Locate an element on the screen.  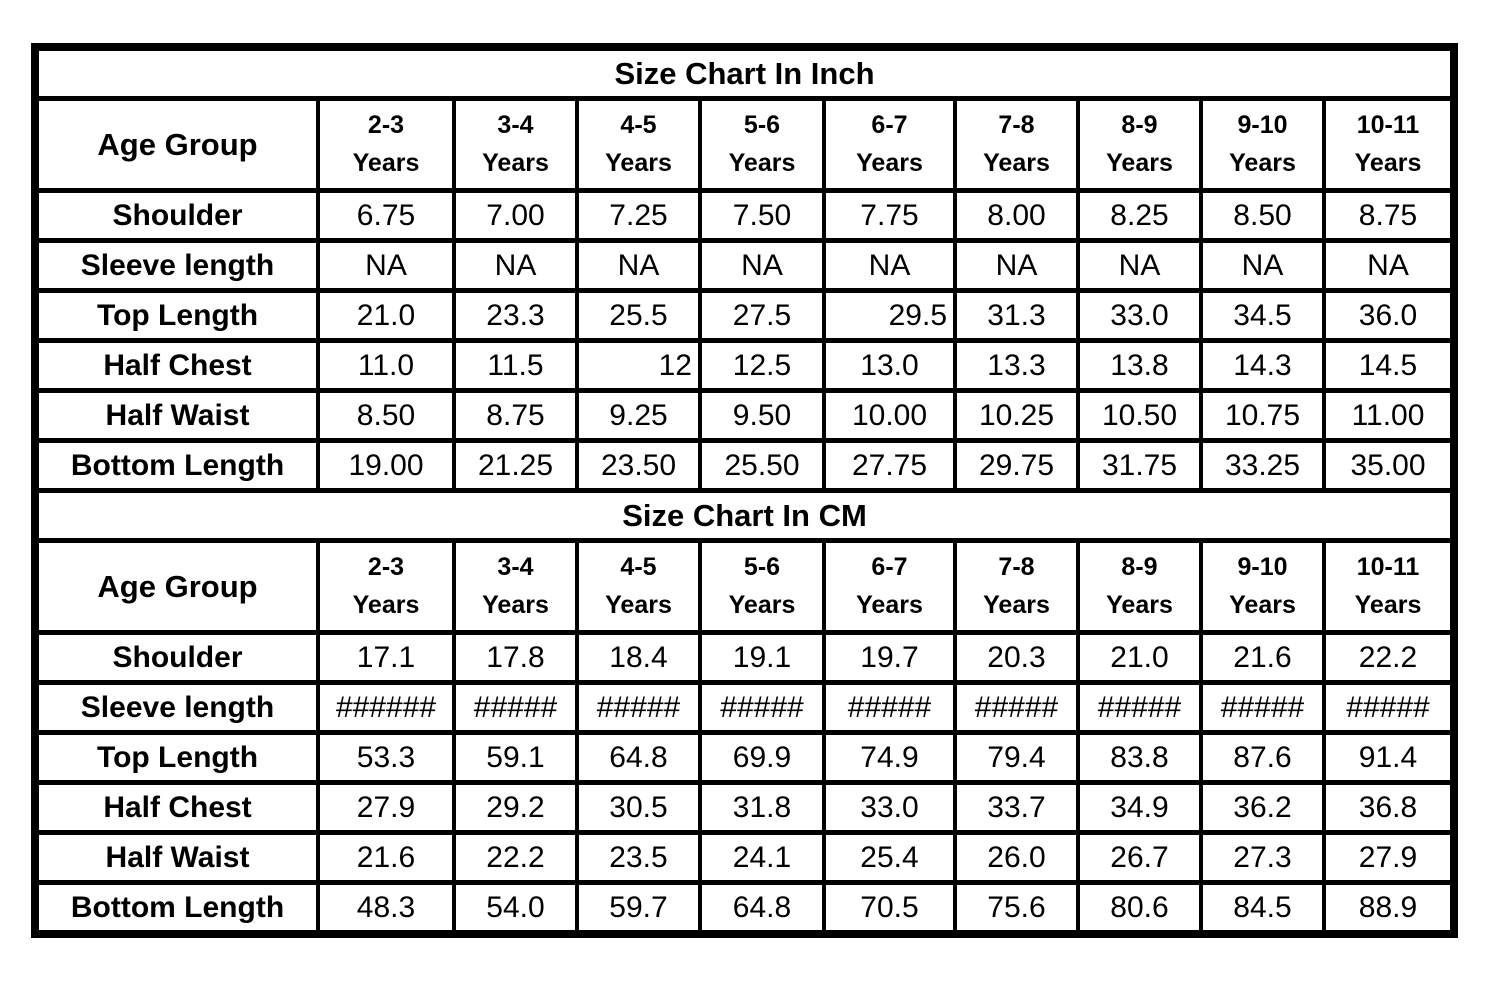
value-cell: 88.9 is located at coordinates (1389, 908).